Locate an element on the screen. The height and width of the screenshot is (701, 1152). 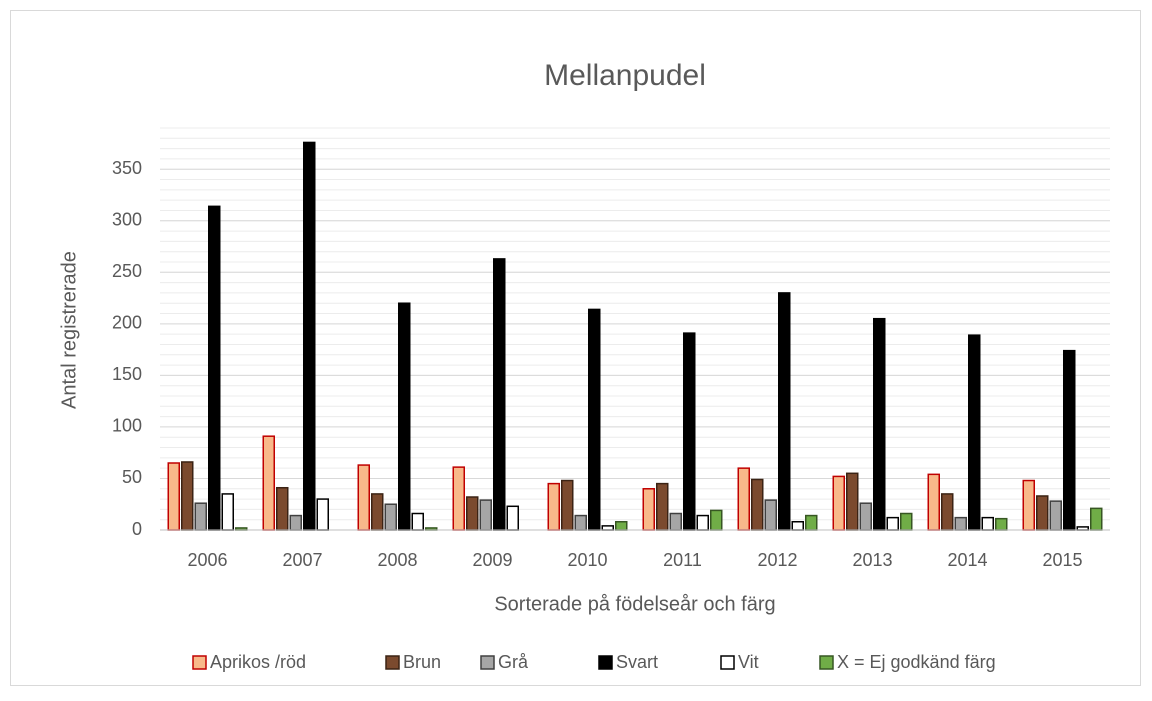
x-tick-label: 2007 is located at coordinates (302, 560).